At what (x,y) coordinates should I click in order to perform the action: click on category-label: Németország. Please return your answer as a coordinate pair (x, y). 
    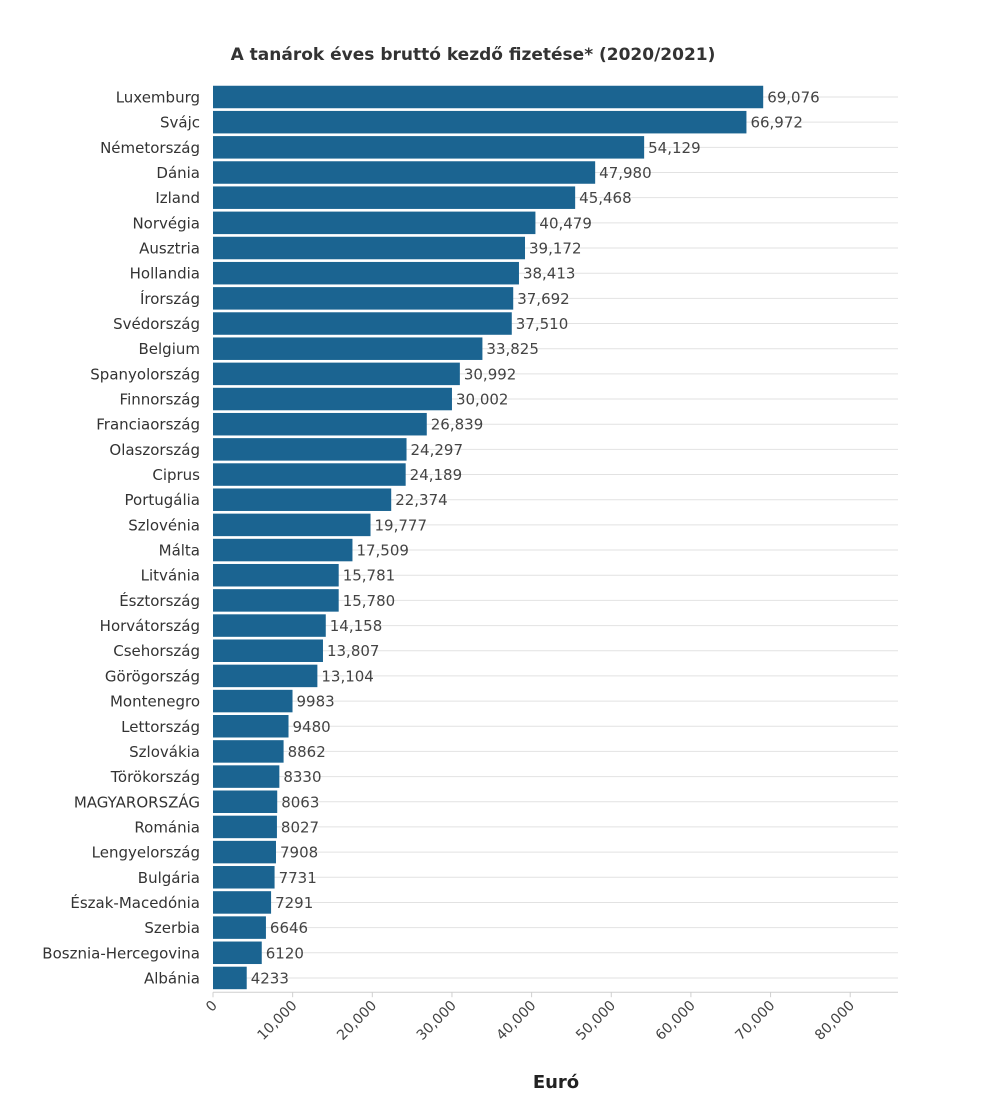
    Looking at the image, I should click on (150, 148).